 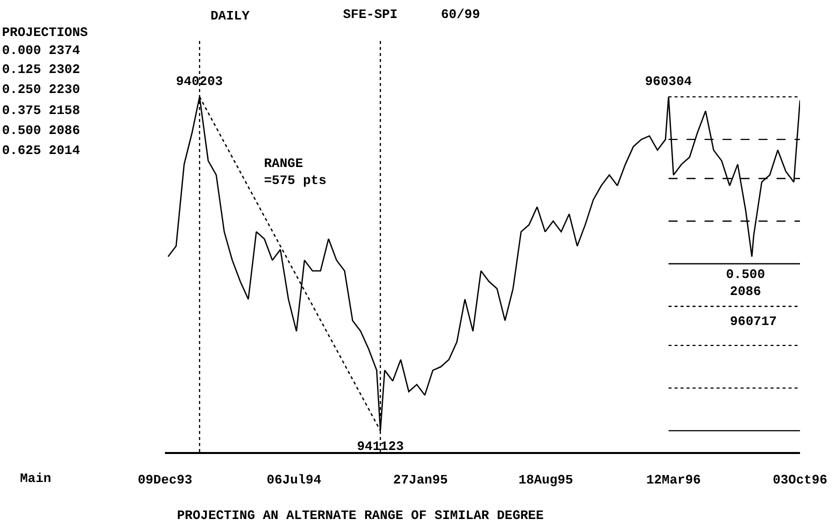 What do you see at coordinates (668, 81) in the screenshot?
I see `annotation: 960304` at bounding box center [668, 81].